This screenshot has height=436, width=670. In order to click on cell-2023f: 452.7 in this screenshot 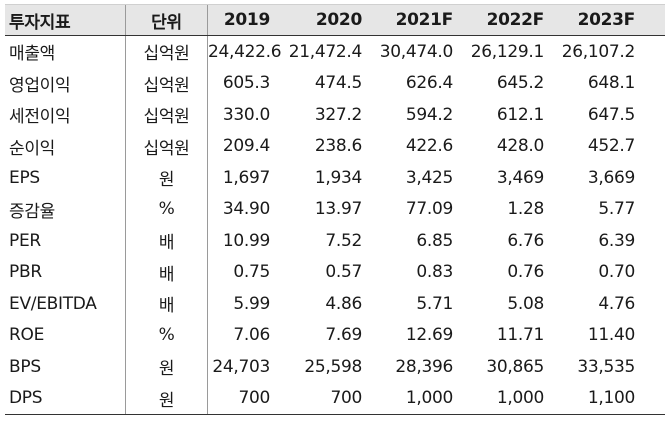, I will do `click(611, 146)`.